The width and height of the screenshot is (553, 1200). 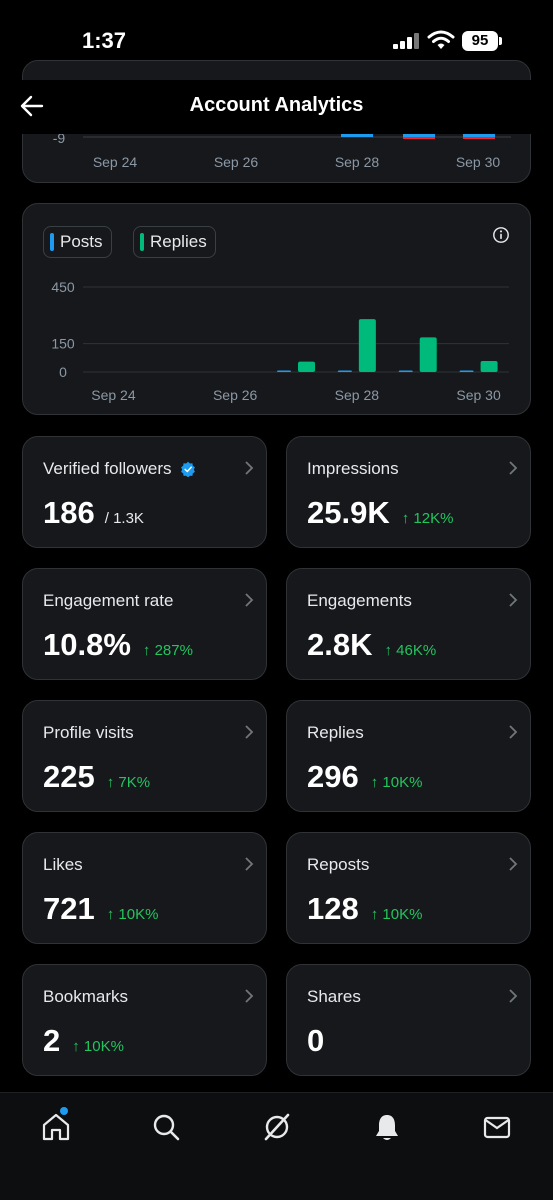 I want to click on legend-label-replies: Replies, so click(x=178, y=241).